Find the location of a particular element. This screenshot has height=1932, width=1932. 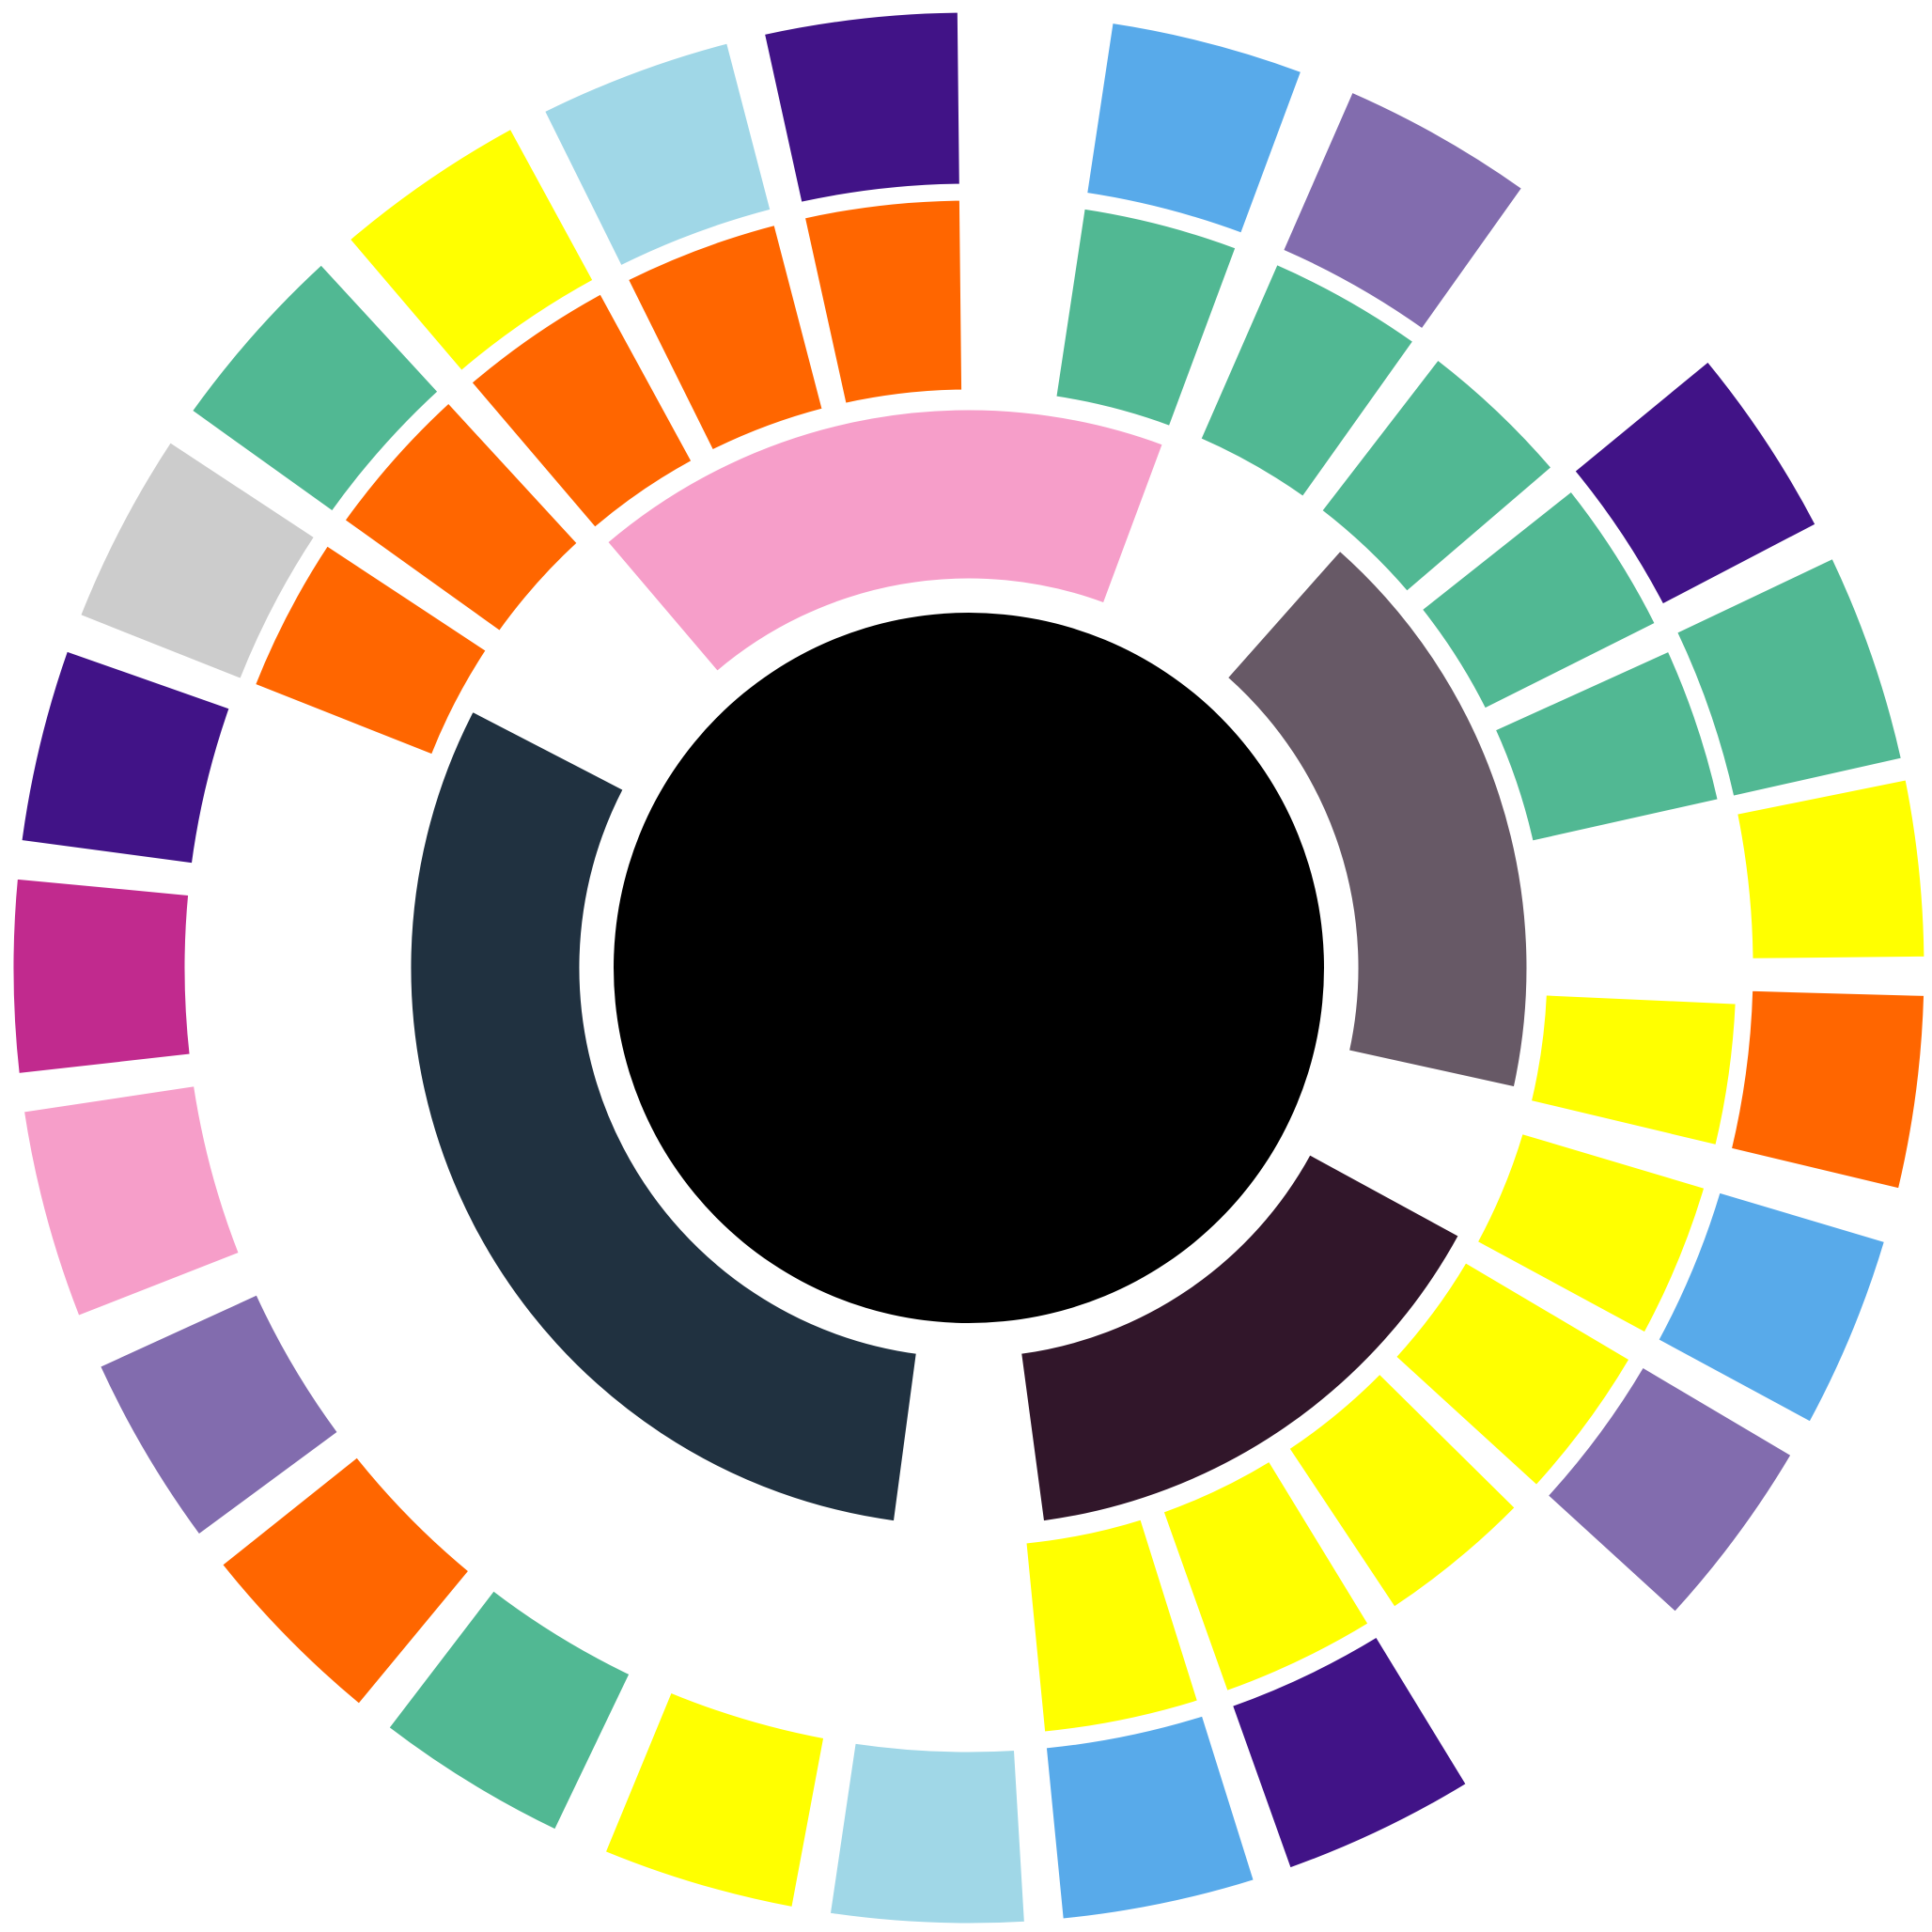

center-disc is located at coordinates (969, 968).